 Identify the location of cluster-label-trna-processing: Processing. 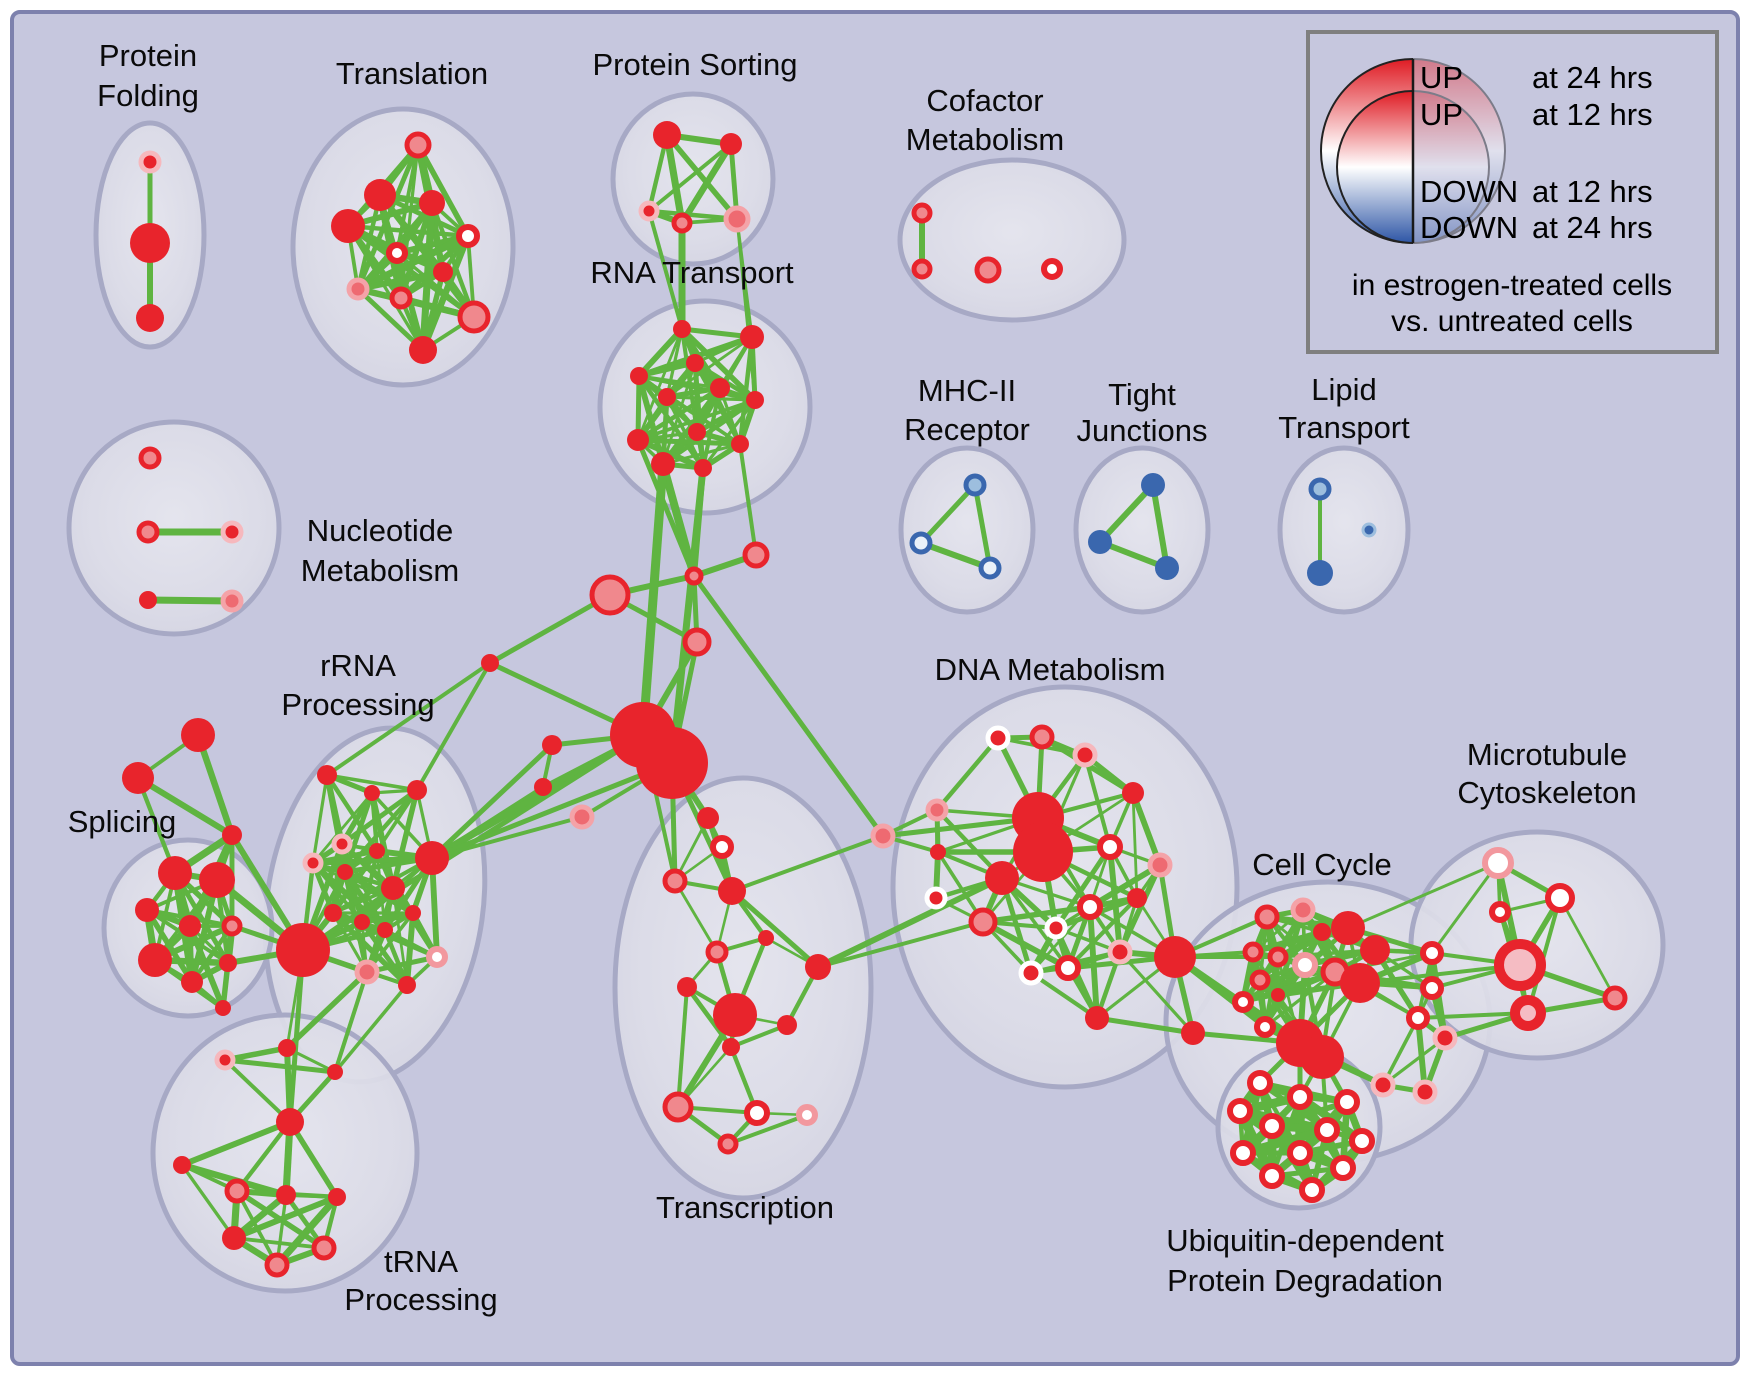
(420, 1299).